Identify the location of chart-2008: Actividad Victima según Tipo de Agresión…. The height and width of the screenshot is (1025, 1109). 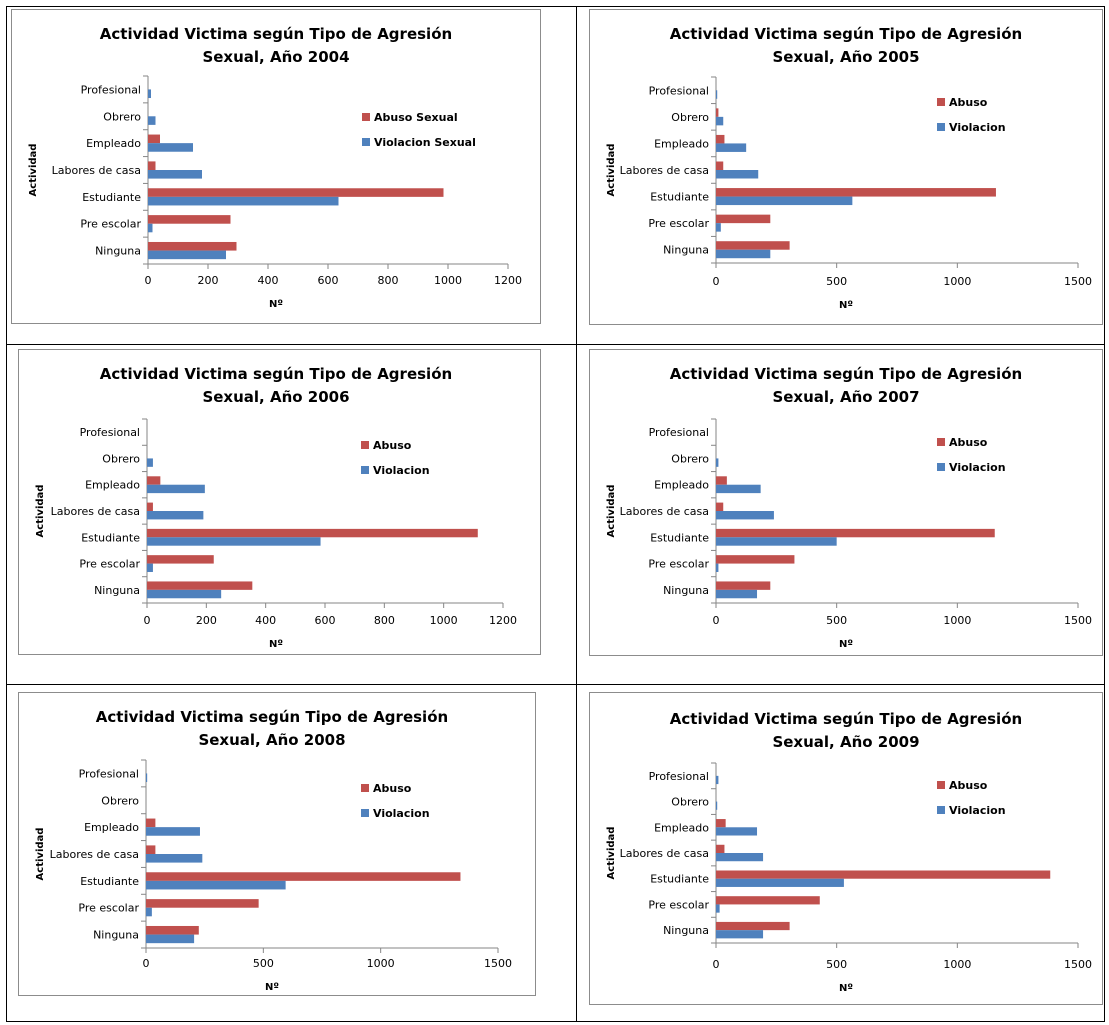
(277, 844).